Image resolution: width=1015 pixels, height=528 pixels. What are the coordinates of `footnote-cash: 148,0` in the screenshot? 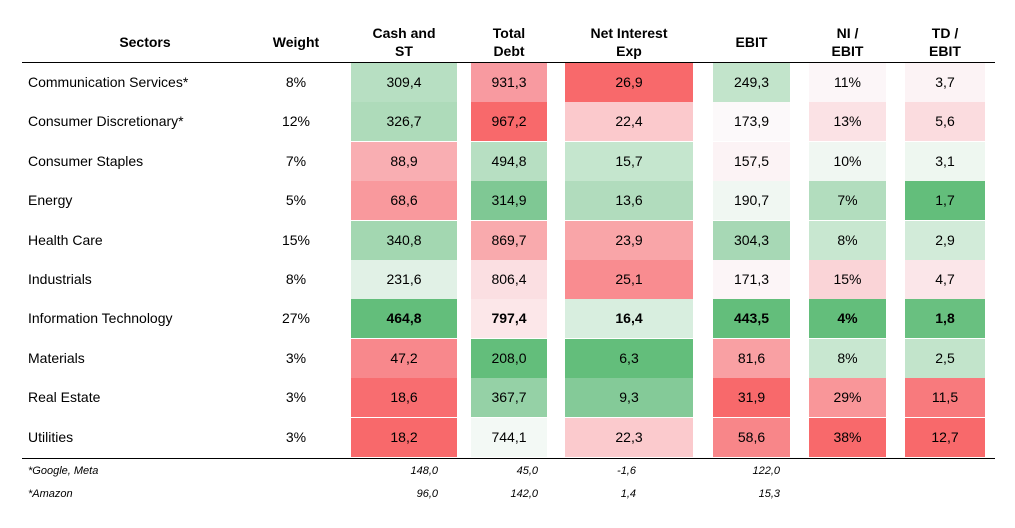 It's located at (424, 471).